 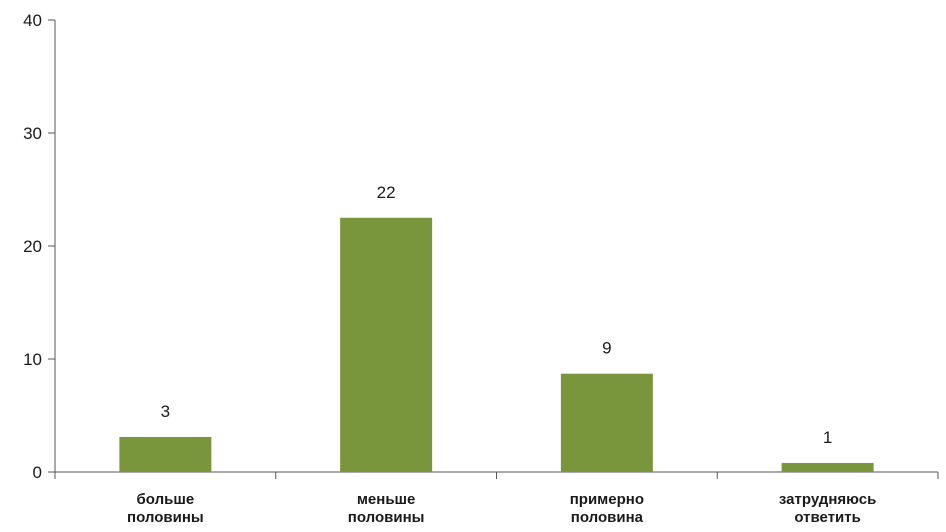 I want to click on y-axis: 0 10 20 30 40, so click(x=39, y=246).